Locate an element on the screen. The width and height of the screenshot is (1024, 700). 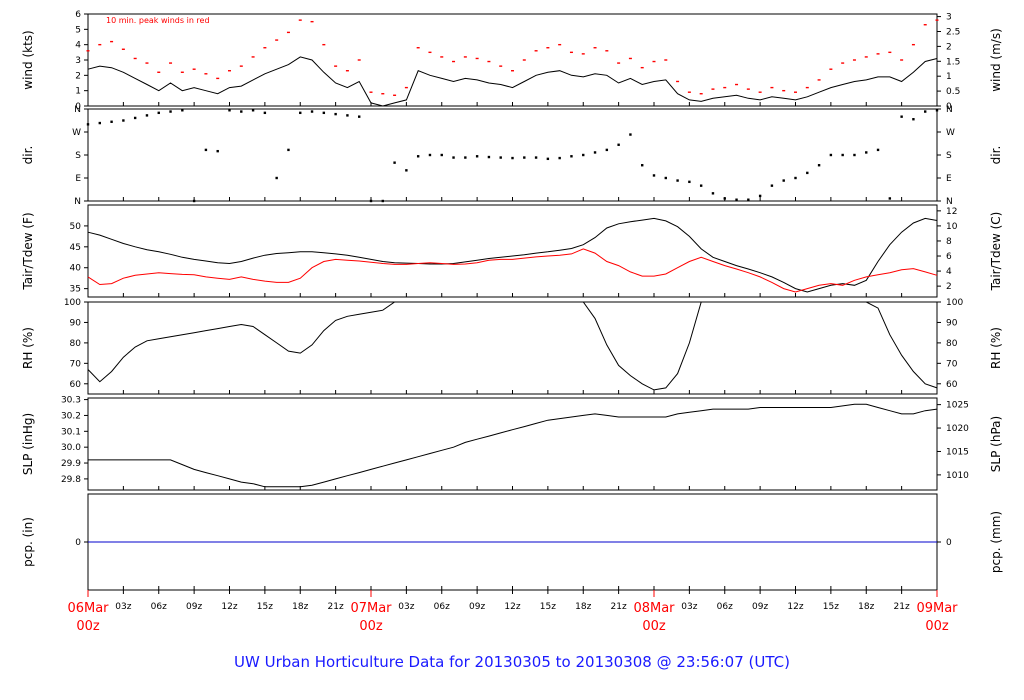
y-axis-title-right: RH (%) is located at coordinates (996, 348).